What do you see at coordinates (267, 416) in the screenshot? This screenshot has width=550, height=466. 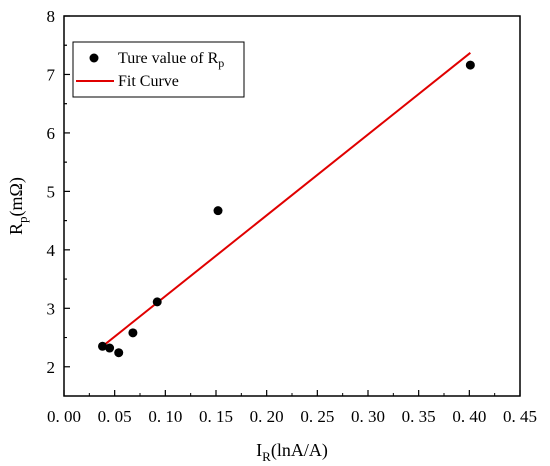 I see `x-tick-label: 0. 20` at bounding box center [267, 416].